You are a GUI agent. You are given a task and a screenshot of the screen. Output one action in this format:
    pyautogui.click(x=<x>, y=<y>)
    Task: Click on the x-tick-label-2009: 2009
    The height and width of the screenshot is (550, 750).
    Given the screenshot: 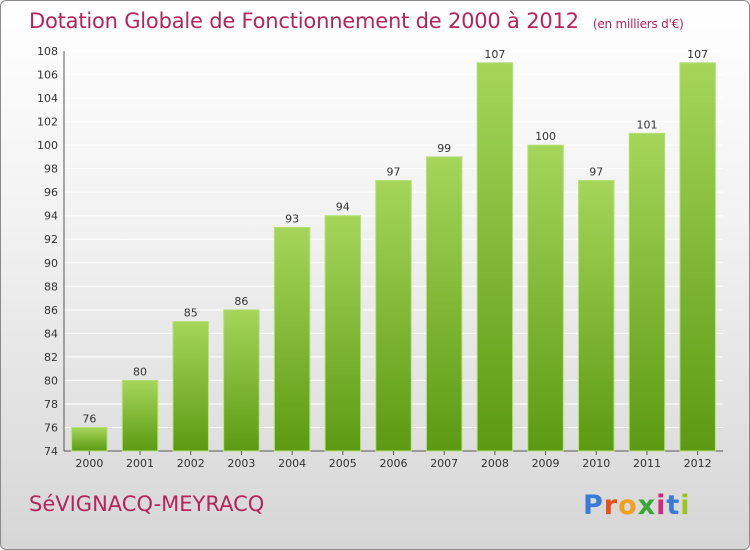 What is the action you would take?
    pyautogui.click(x=546, y=463)
    